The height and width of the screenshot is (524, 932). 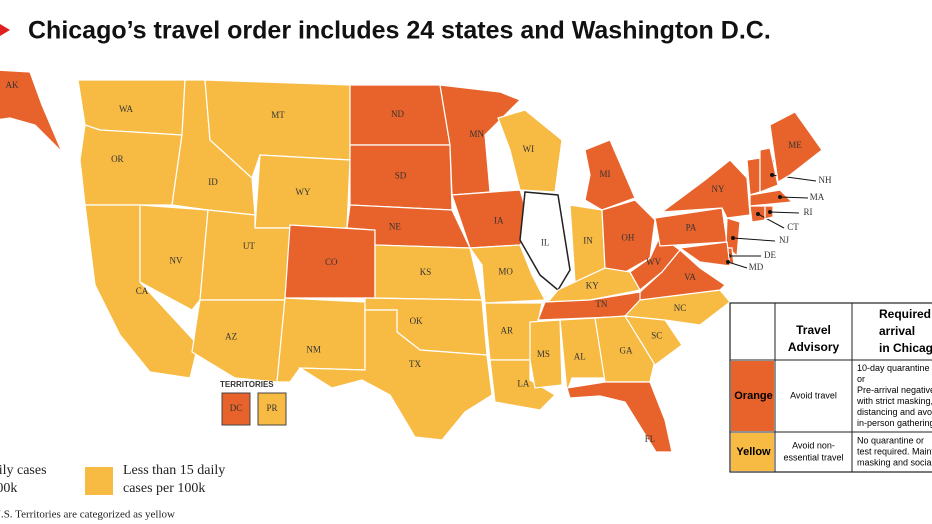 What do you see at coordinates (601, 304) in the screenshot?
I see `state-label: TN` at bounding box center [601, 304].